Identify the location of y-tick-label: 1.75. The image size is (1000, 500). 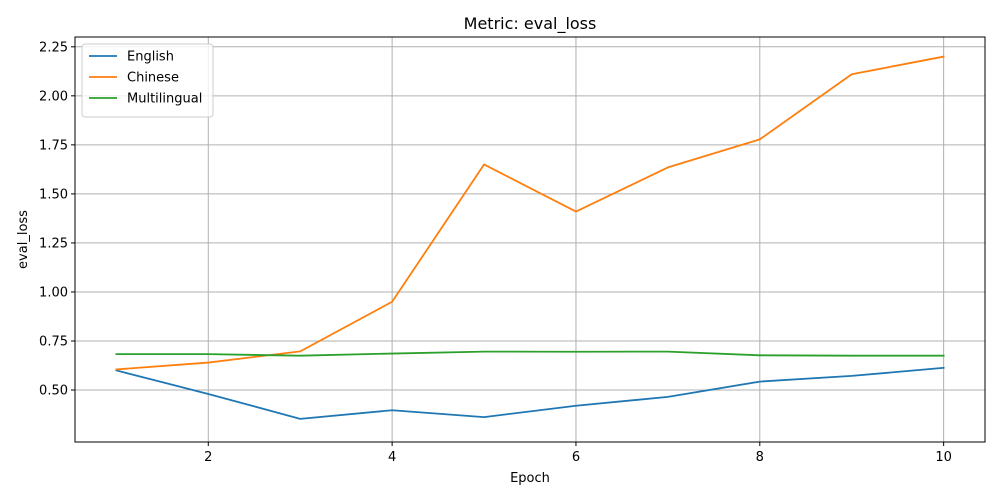
(53, 145).